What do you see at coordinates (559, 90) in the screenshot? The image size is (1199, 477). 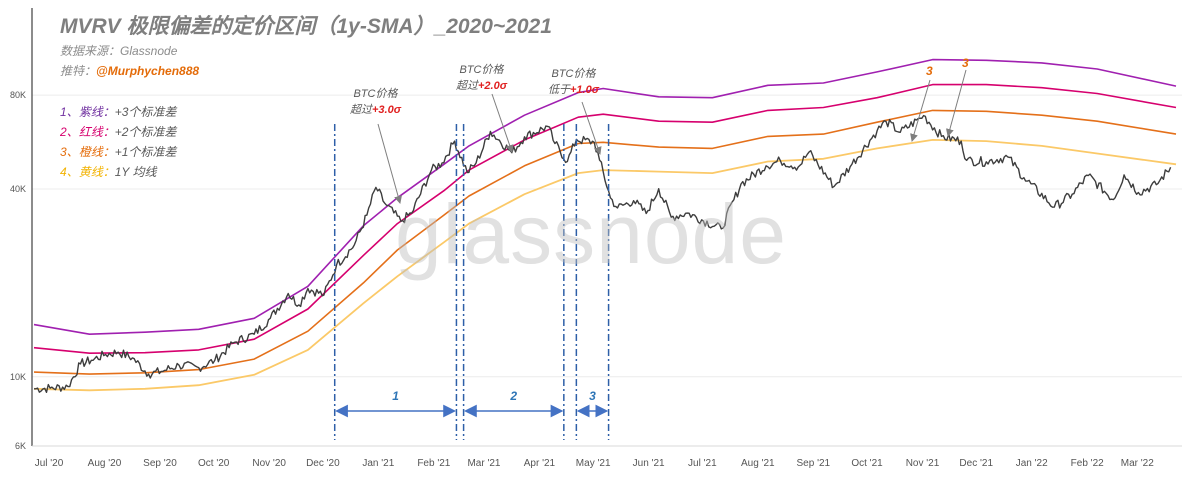 I see `annotation-prefix: 低于` at bounding box center [559, 90].